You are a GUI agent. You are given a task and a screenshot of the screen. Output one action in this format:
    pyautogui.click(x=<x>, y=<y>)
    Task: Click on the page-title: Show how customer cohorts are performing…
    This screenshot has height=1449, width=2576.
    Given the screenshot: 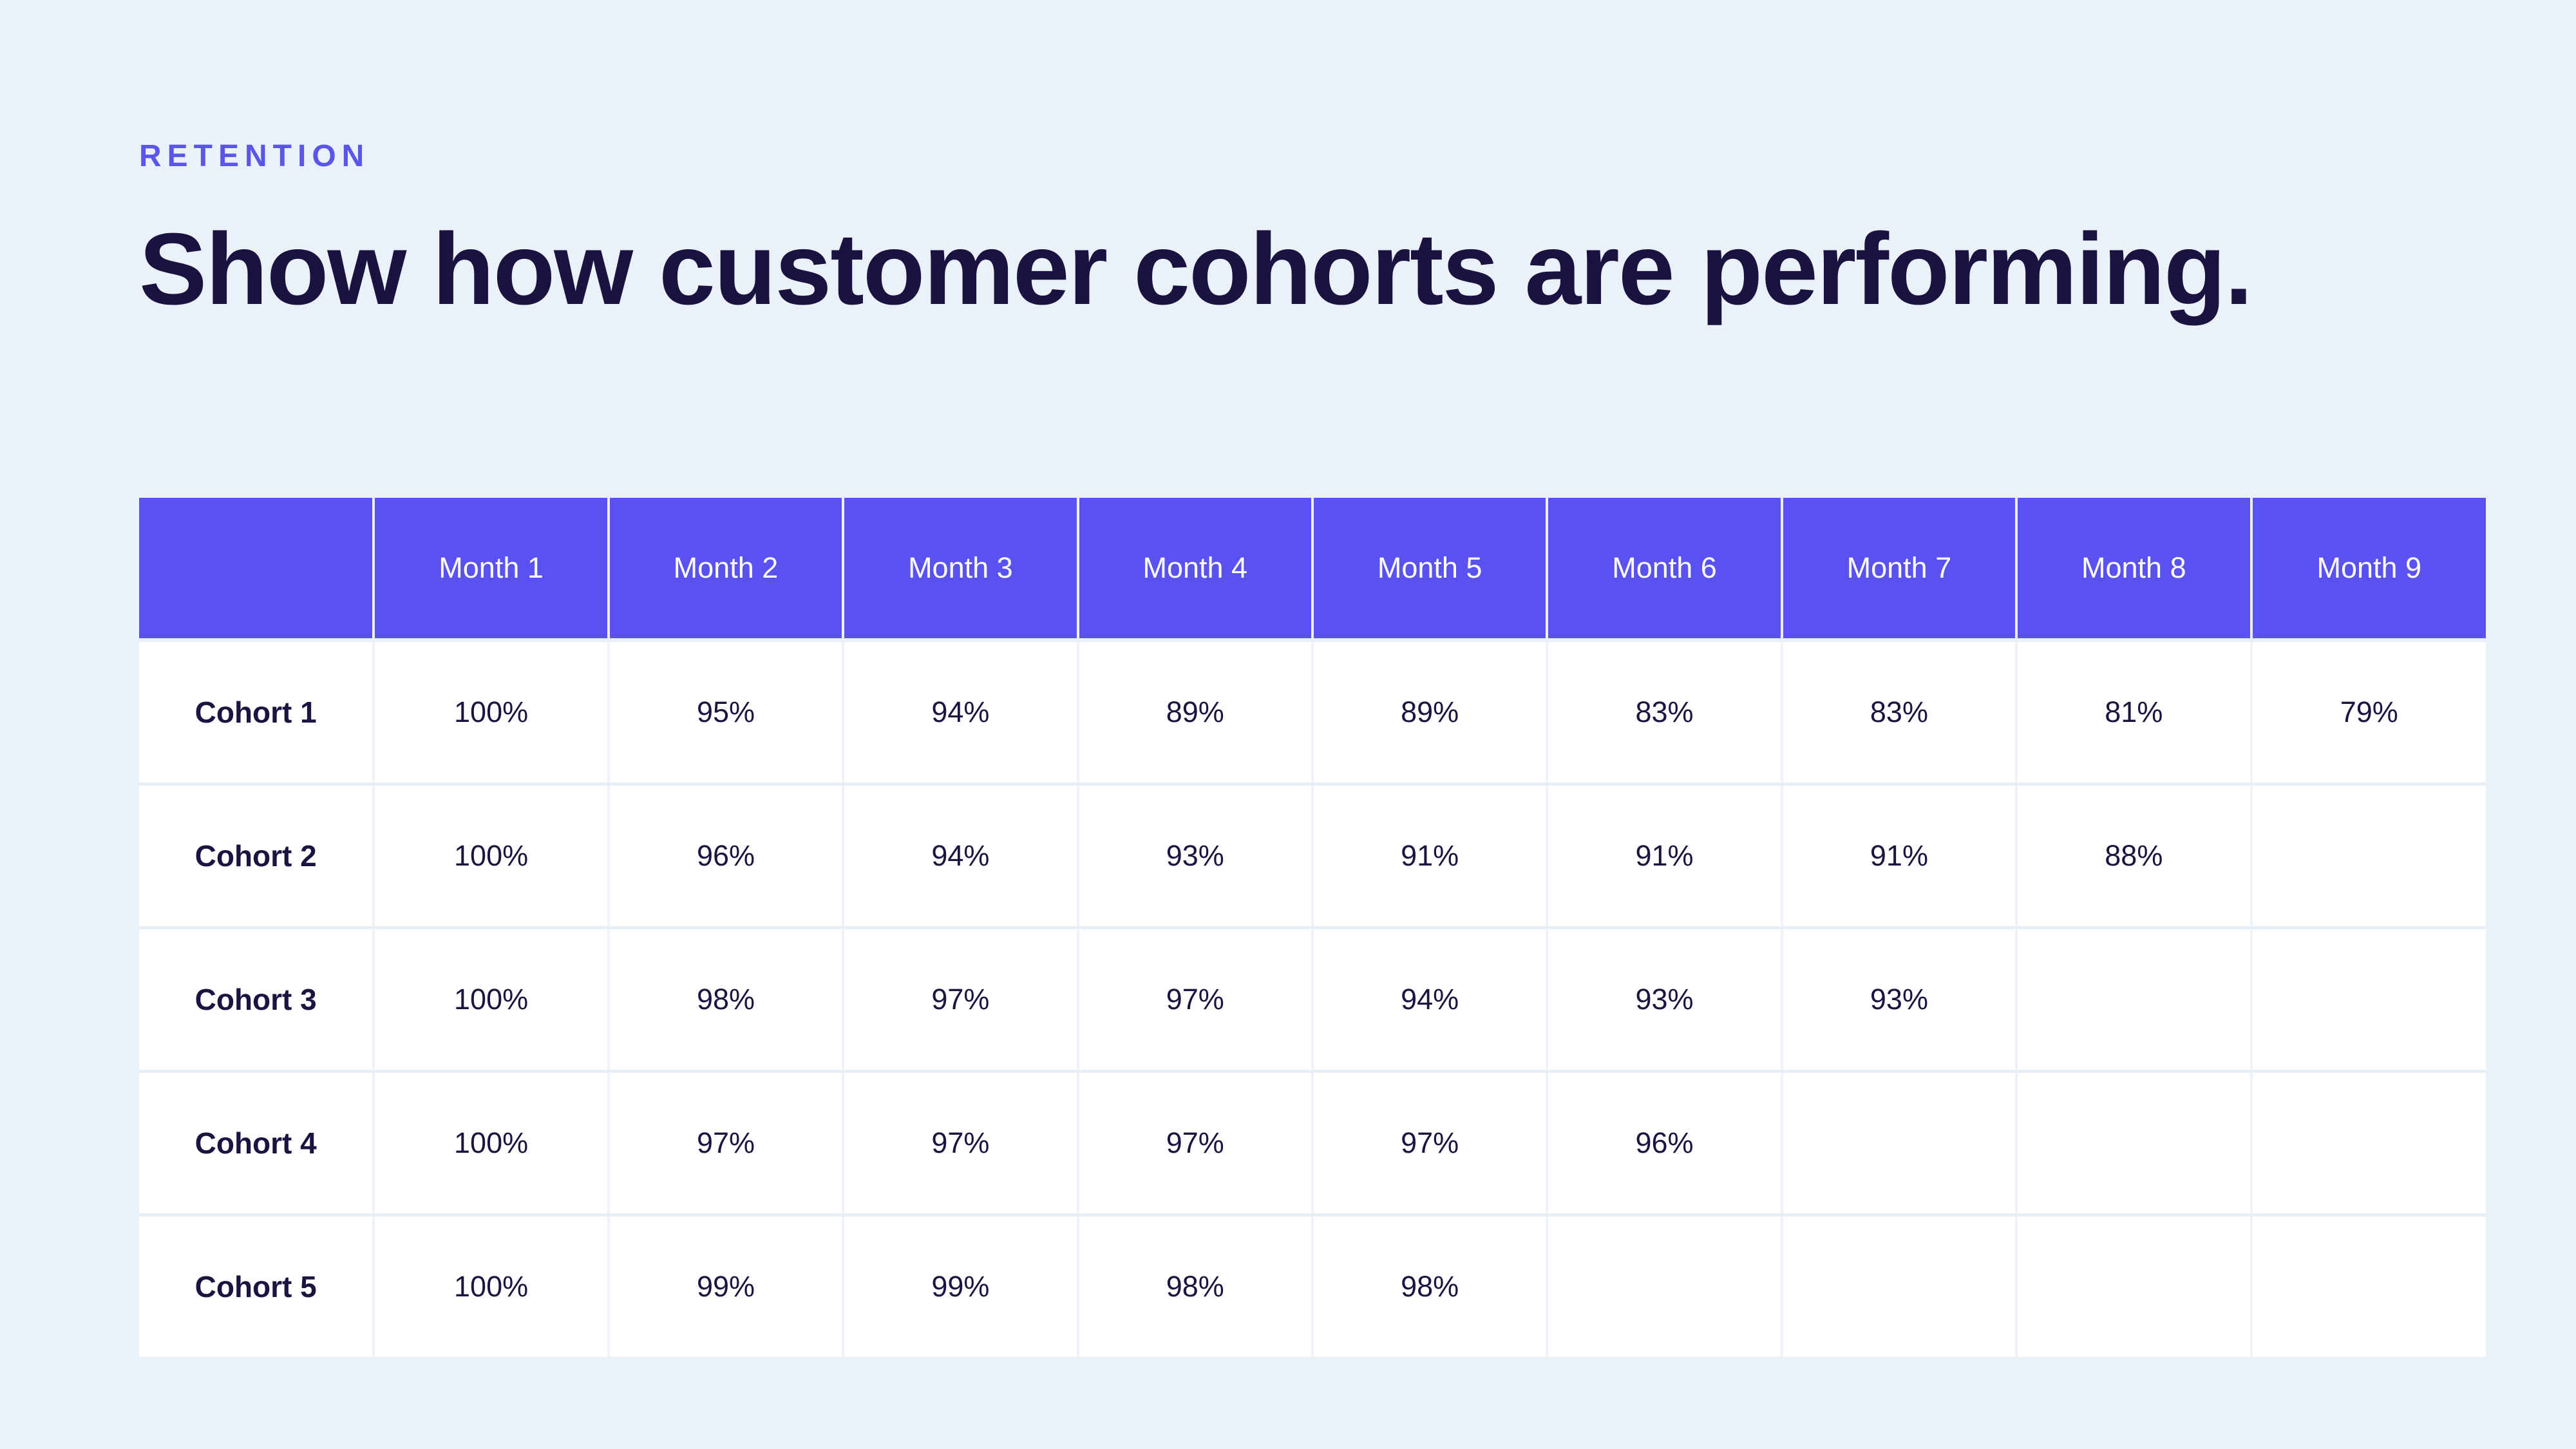 What is the action you would take?
    pyautogui.click(x=1196, y=269)
    